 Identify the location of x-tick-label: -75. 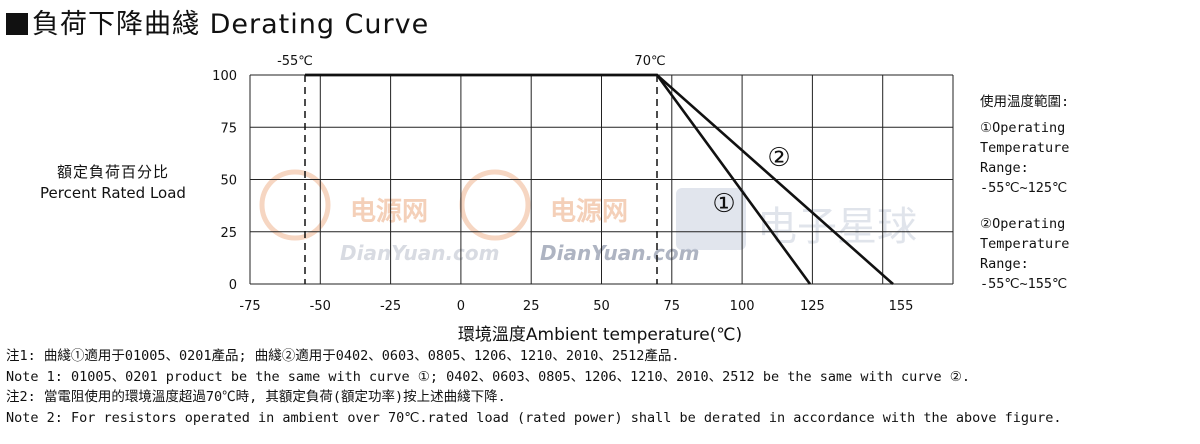
(249, 306).